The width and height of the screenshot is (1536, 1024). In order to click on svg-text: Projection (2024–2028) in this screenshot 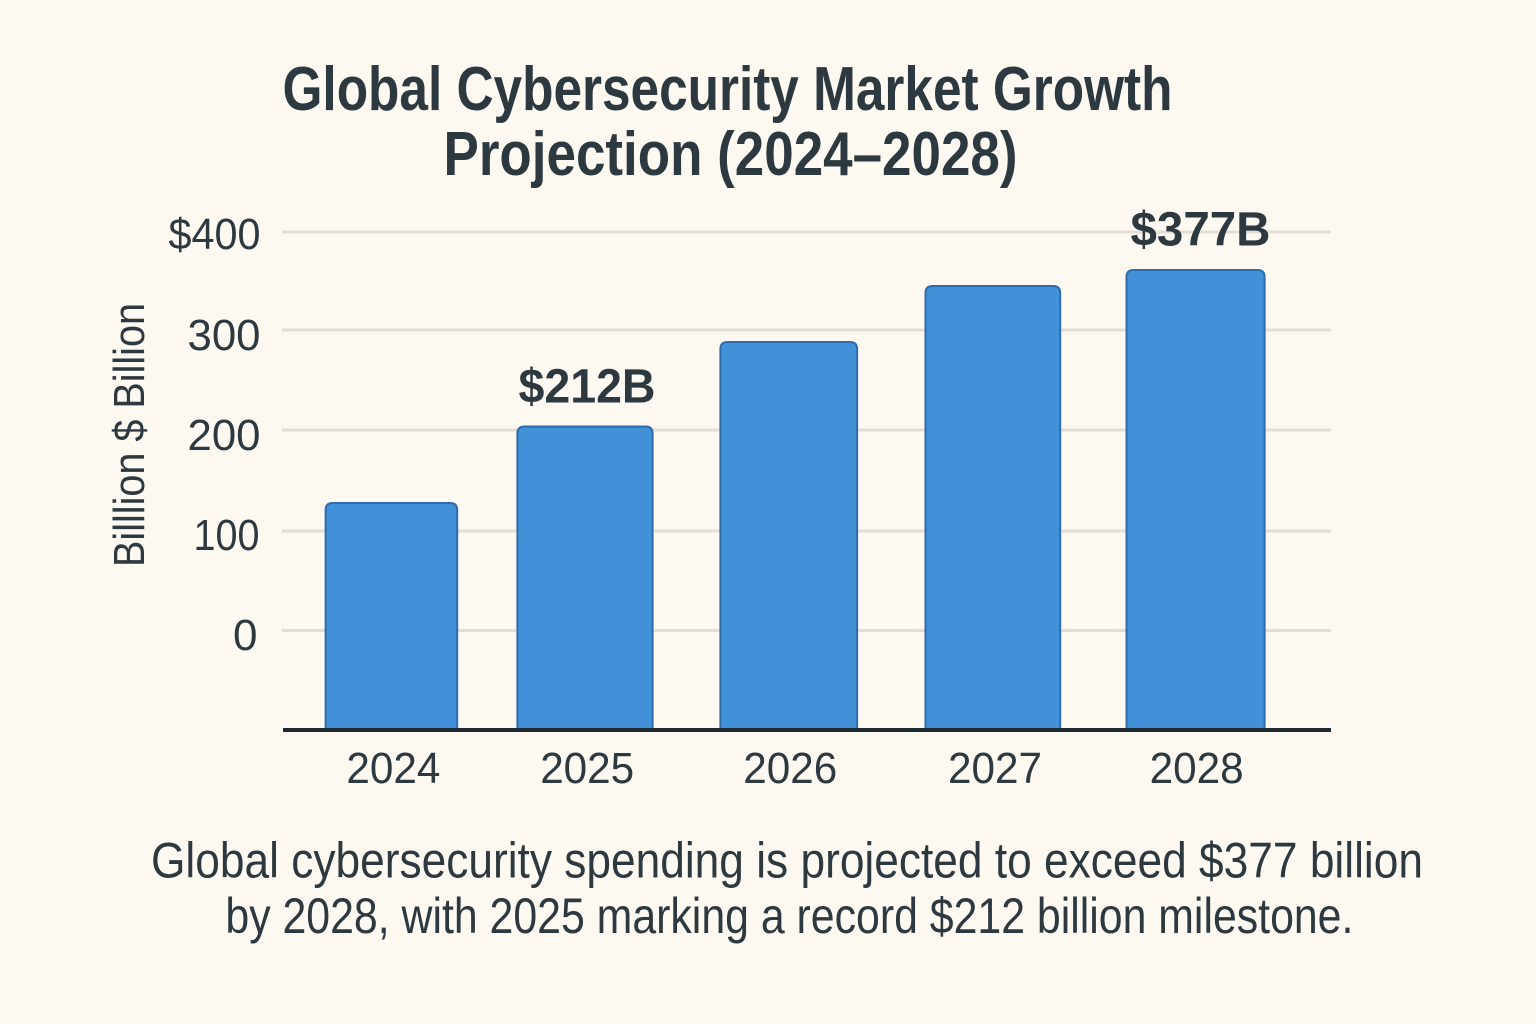, I will do `click(731, 154)`.